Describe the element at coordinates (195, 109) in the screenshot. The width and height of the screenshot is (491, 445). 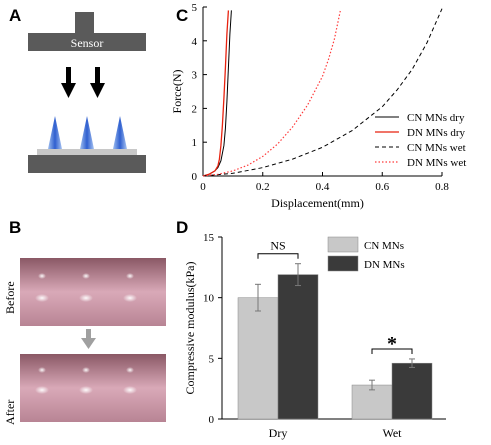
I see `y-tick-label: 2` at that location.